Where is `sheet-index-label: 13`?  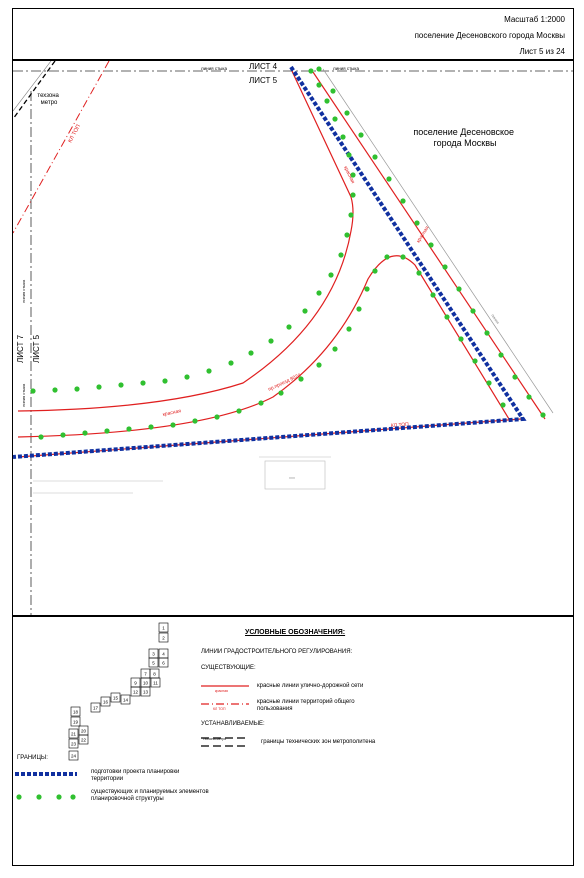 sheet-index-label: 13 is located at coordinates (146, 692).